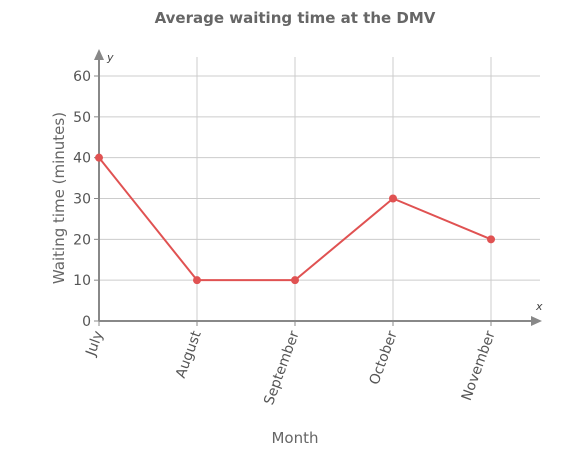  Describe the element at coordinates (59, 198) in the screenshot. I see `y-axis-label: Waiting time (minutes)` at that location.